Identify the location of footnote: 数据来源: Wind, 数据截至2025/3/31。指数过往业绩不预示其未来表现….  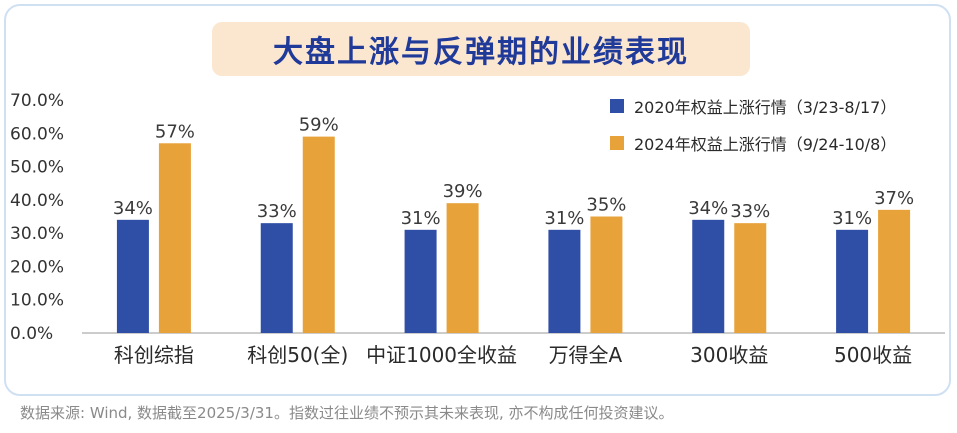
(347, 413).